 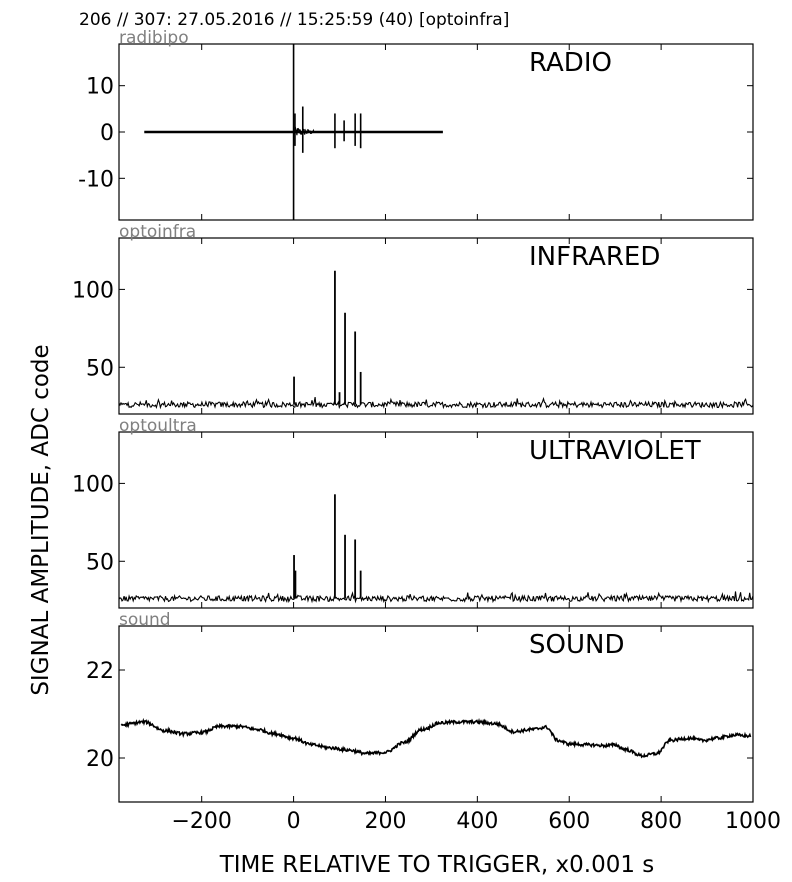 What do you see at coordinates (100, 87) in the screenshot?
I see `y-tick-label: 10` at bounding box center [100, 87].